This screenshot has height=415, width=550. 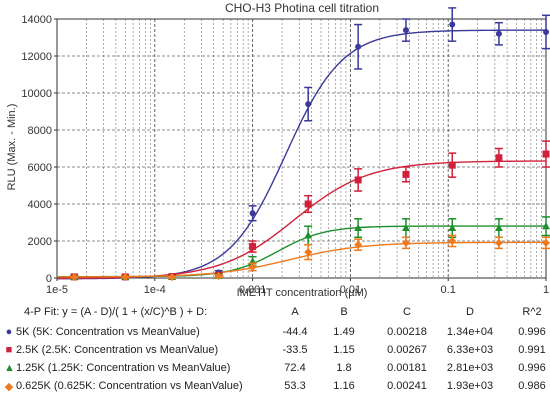 I want to click on param-b: 1.49, so click(x=344, y=332).